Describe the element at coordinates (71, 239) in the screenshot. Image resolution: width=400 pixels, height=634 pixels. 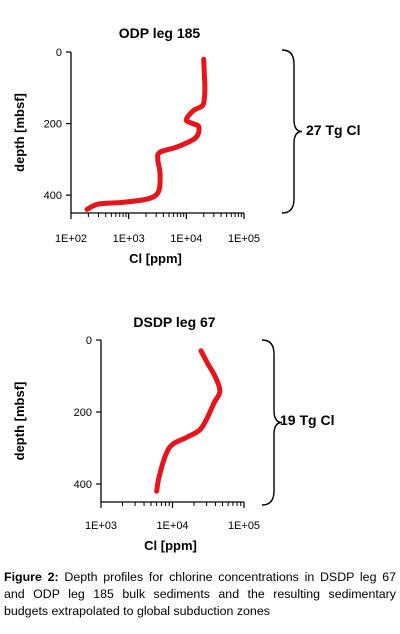
I see `x-tick-label: 1E+02` at that location.